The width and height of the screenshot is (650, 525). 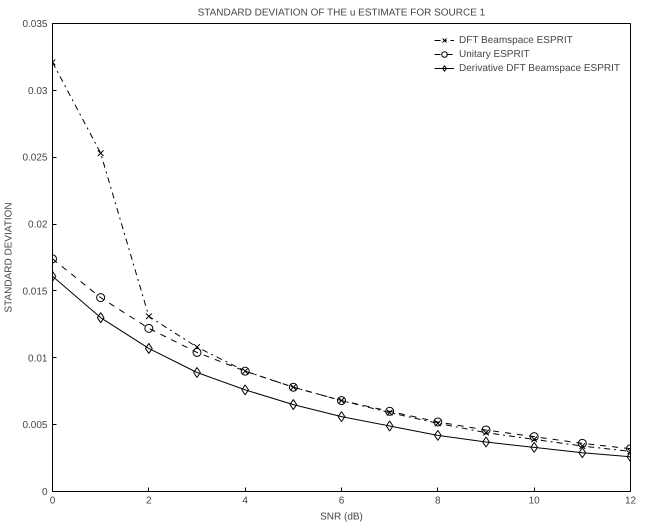 I want to click on y-tick-label: 0, so click(x=45, y=492).